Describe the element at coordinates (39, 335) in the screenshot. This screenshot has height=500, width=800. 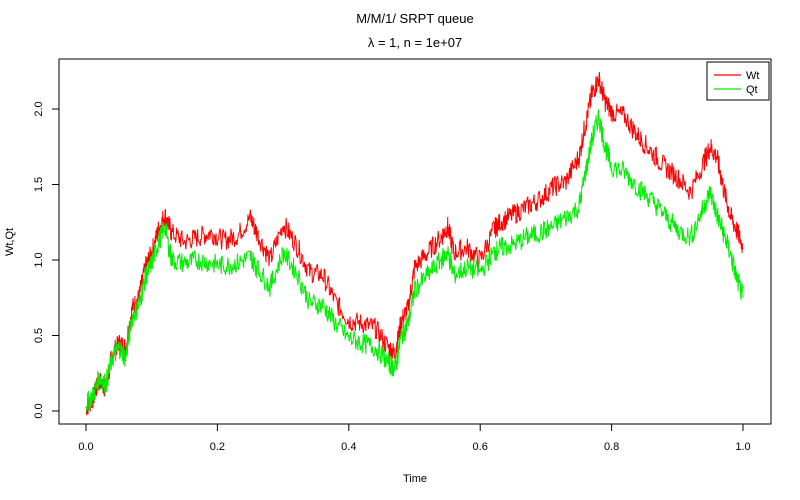
I see `y-tick-label: 0.5` at that location.